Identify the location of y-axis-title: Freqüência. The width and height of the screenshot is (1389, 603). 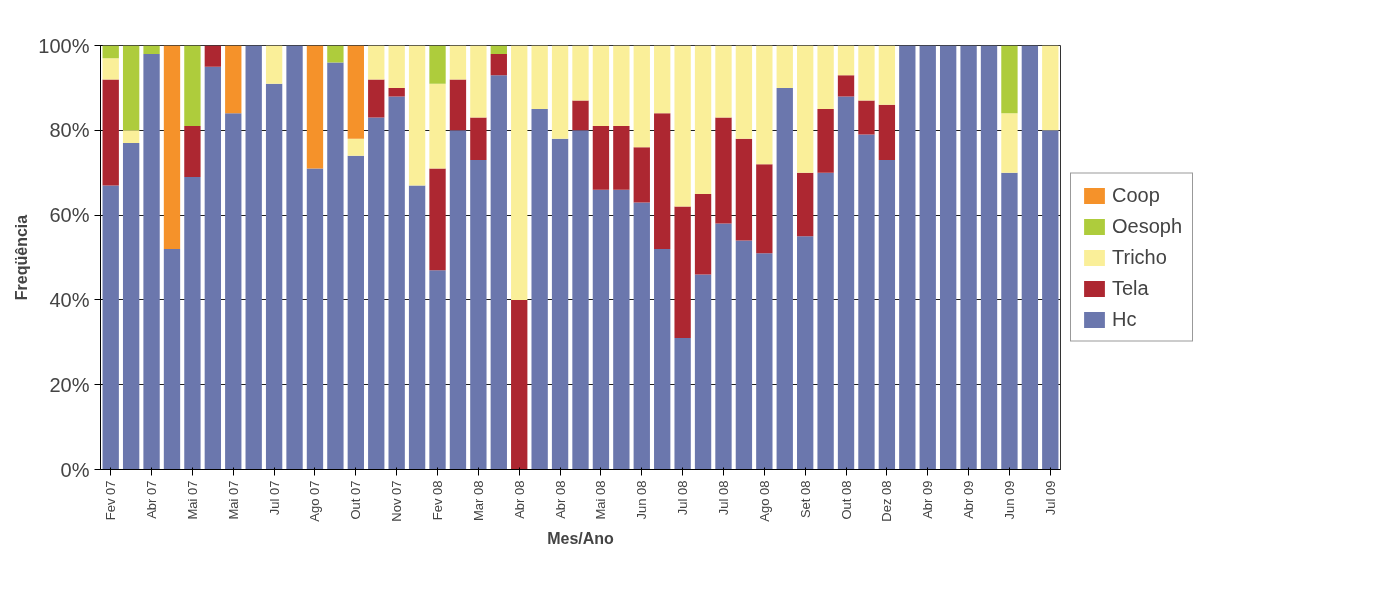
(22, 257).